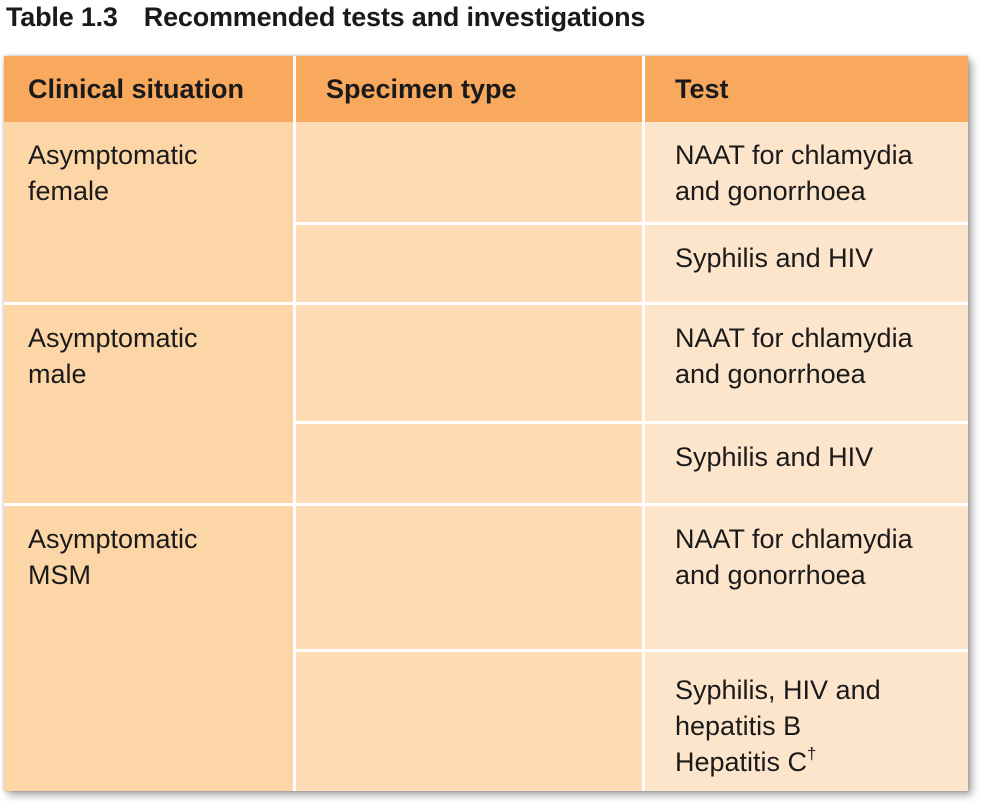 This screenshot has width=987, height=811. What do you see at coordinates (136, 89) in the screenshot?
I see `header-clinical-label: Clinical situation` at bounding box center [136, 89].